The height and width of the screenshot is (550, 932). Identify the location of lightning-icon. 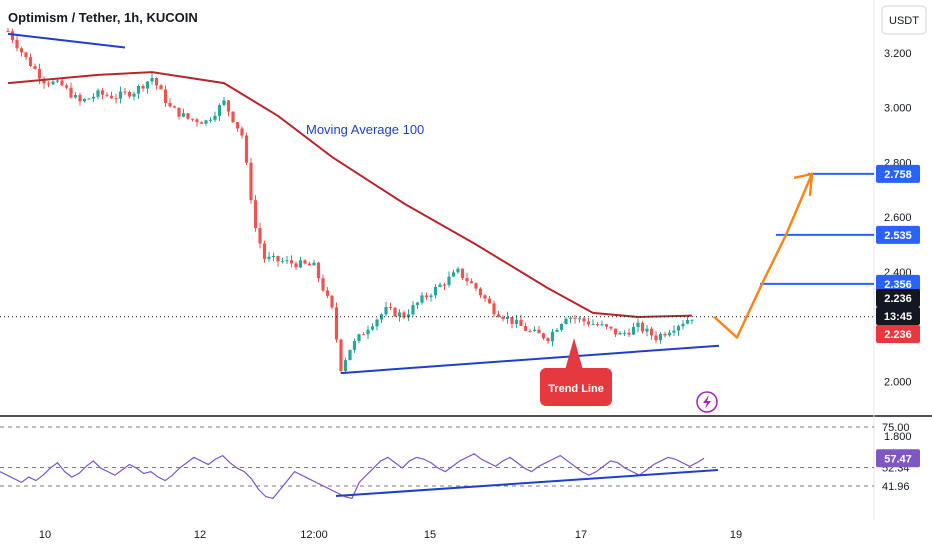
(707, 402).